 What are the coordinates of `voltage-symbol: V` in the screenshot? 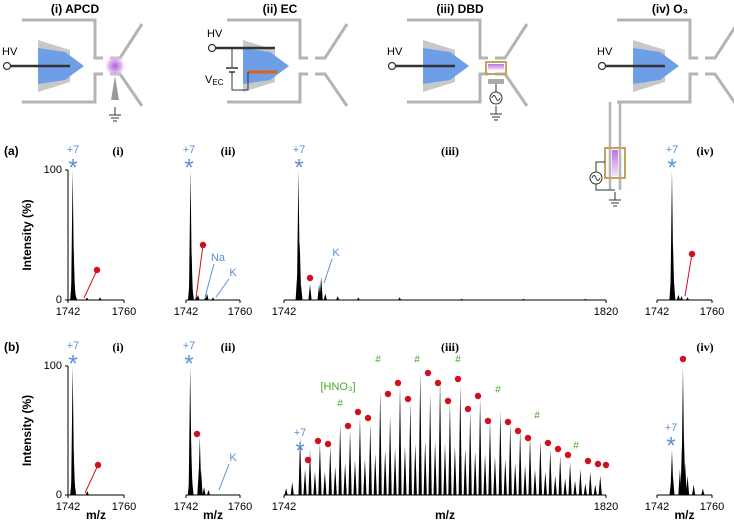 It's located at (209, 80).